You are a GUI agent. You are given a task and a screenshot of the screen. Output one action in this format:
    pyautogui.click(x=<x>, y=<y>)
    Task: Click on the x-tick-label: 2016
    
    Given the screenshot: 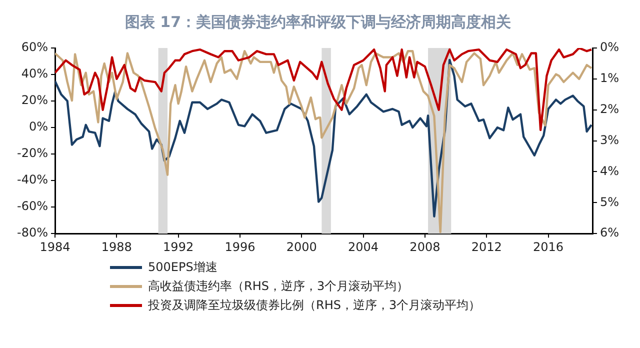 What is the action you would take?
    pyautogui.click(x=548, y=247)
    